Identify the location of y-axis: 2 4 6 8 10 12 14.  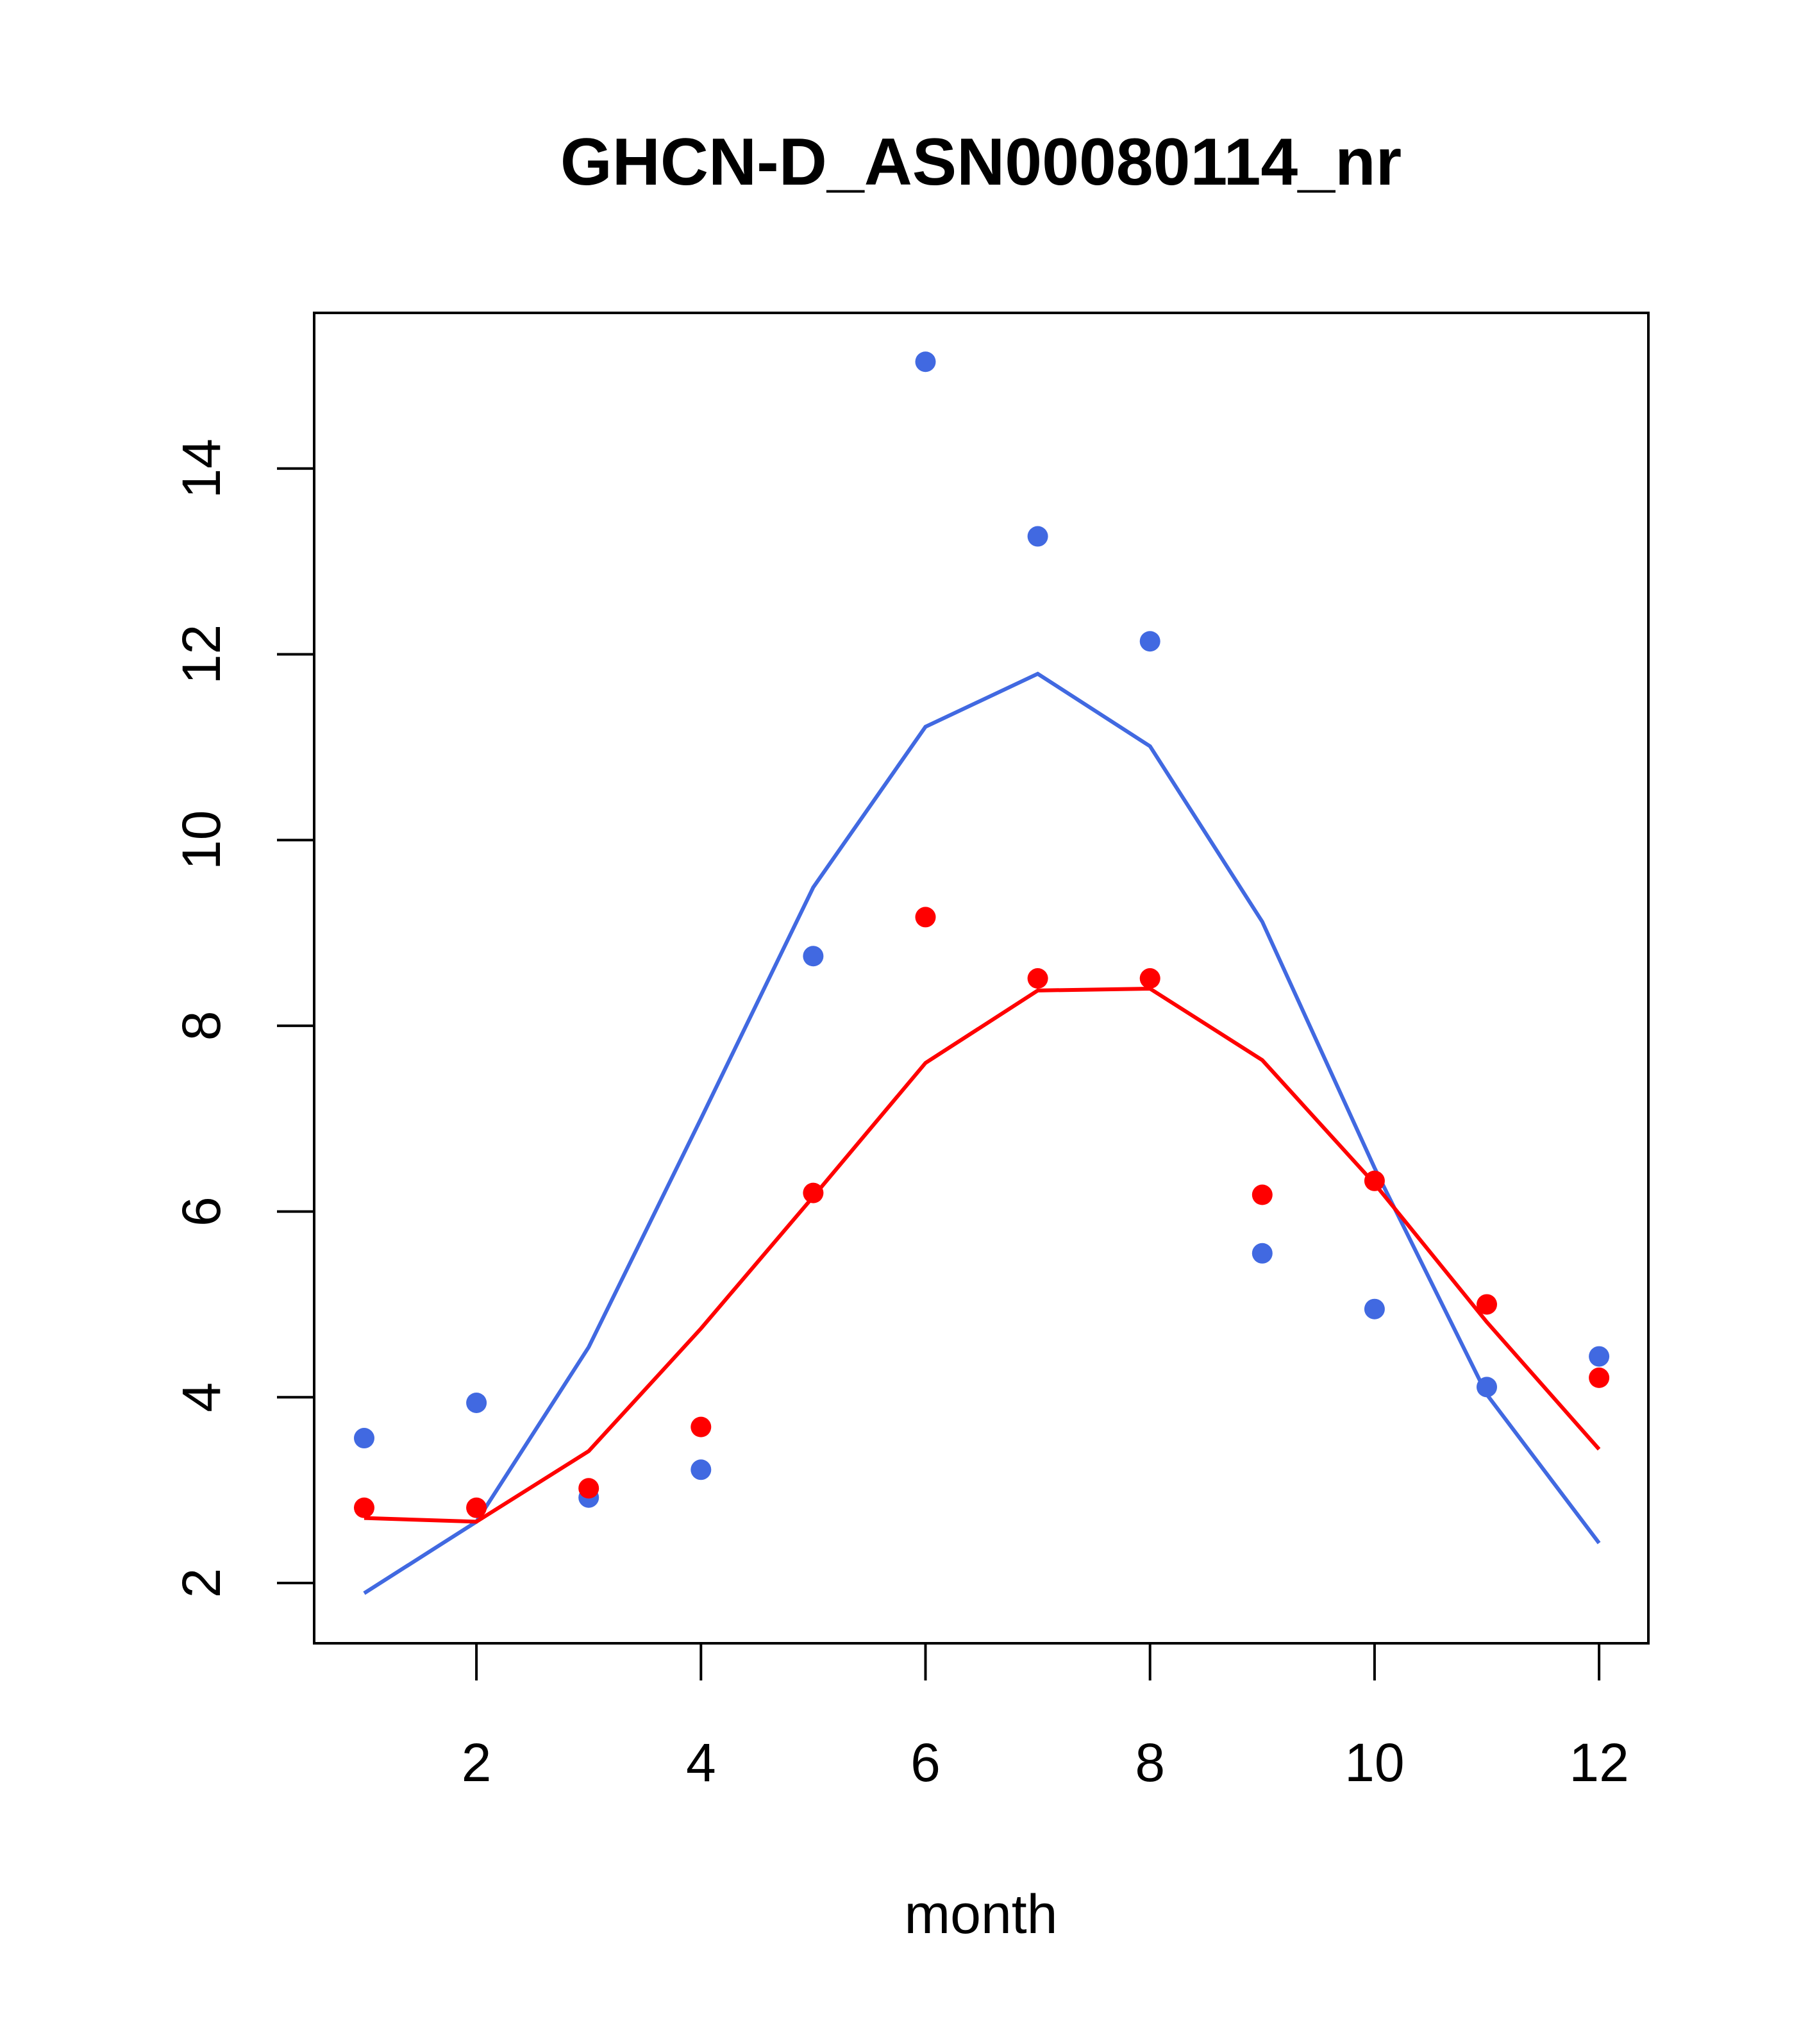
(243, 1018).